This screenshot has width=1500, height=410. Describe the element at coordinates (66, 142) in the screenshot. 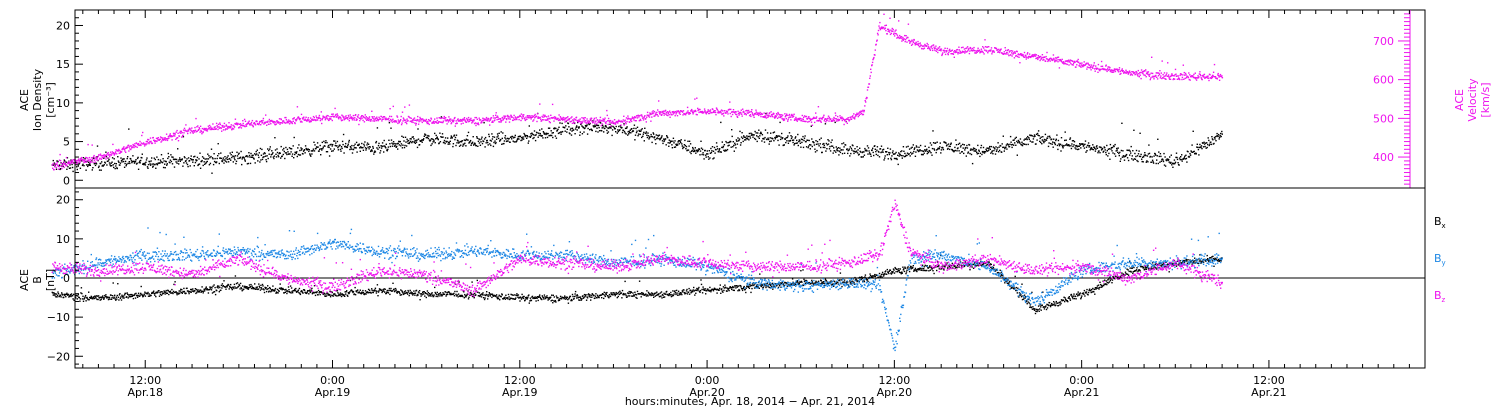

I see `density-tick-label: 5` at that location.